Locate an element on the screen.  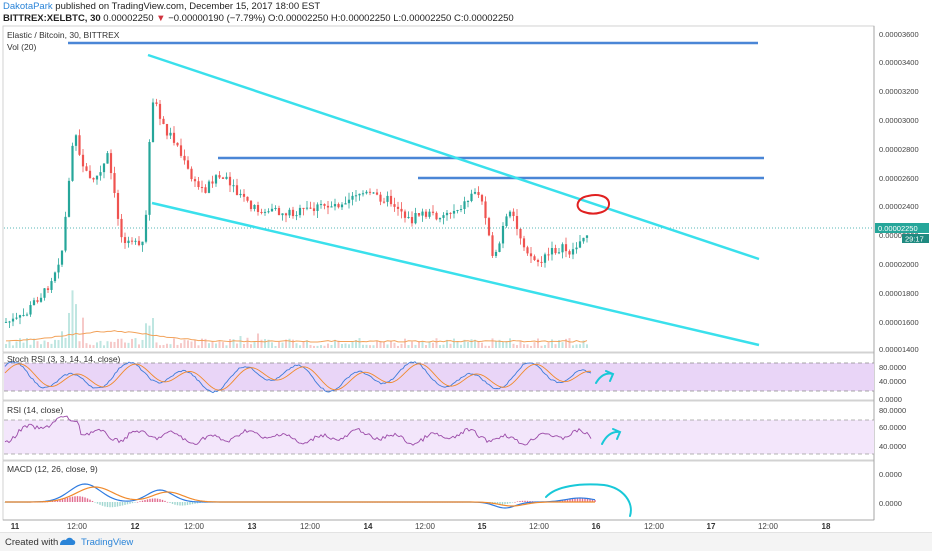
price-tick: 0.00003000 is located at coordinates (899, 120).